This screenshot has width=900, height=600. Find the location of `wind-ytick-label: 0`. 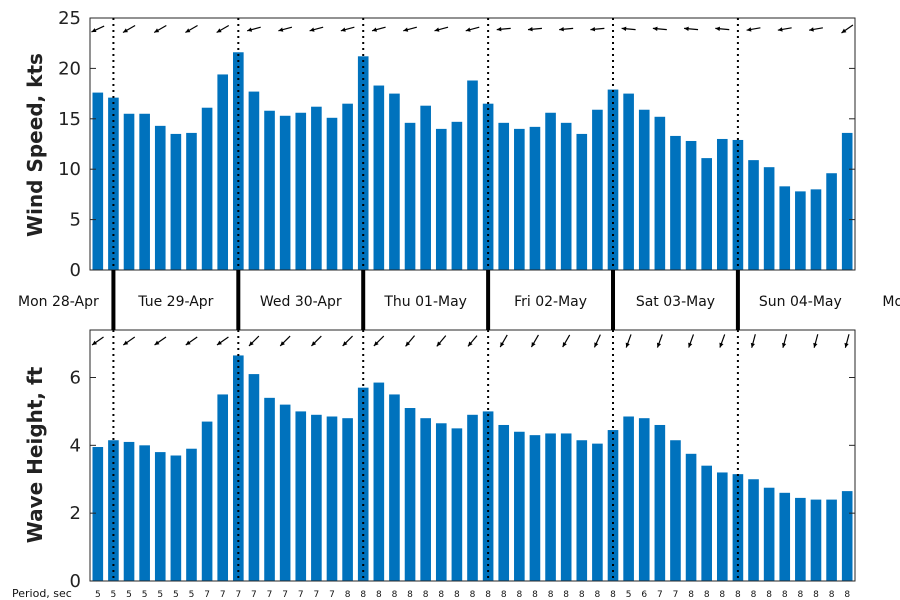

wind-ytick-label: 0 is located at coordinates (75, 270).